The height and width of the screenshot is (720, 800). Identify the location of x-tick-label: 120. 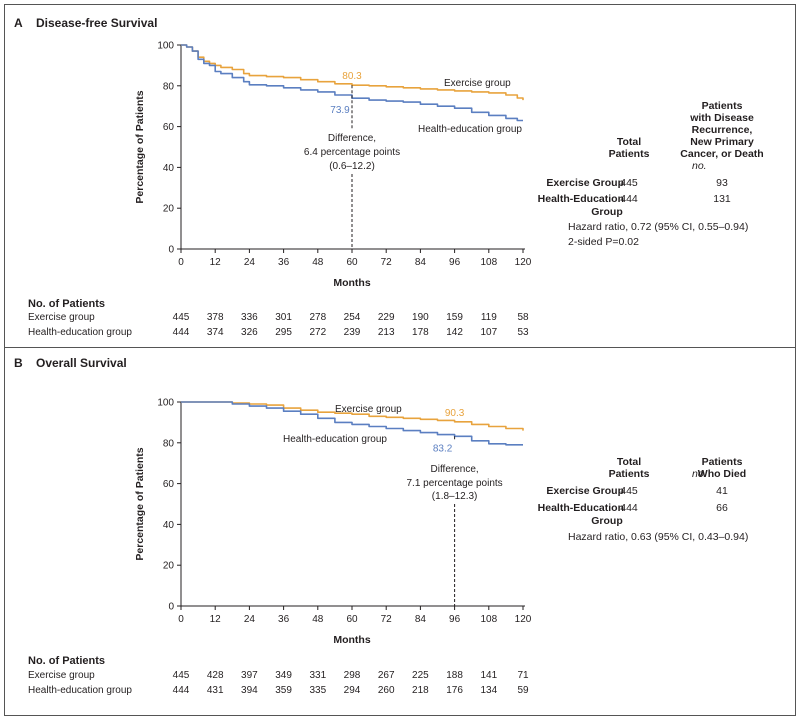
(523, 262).